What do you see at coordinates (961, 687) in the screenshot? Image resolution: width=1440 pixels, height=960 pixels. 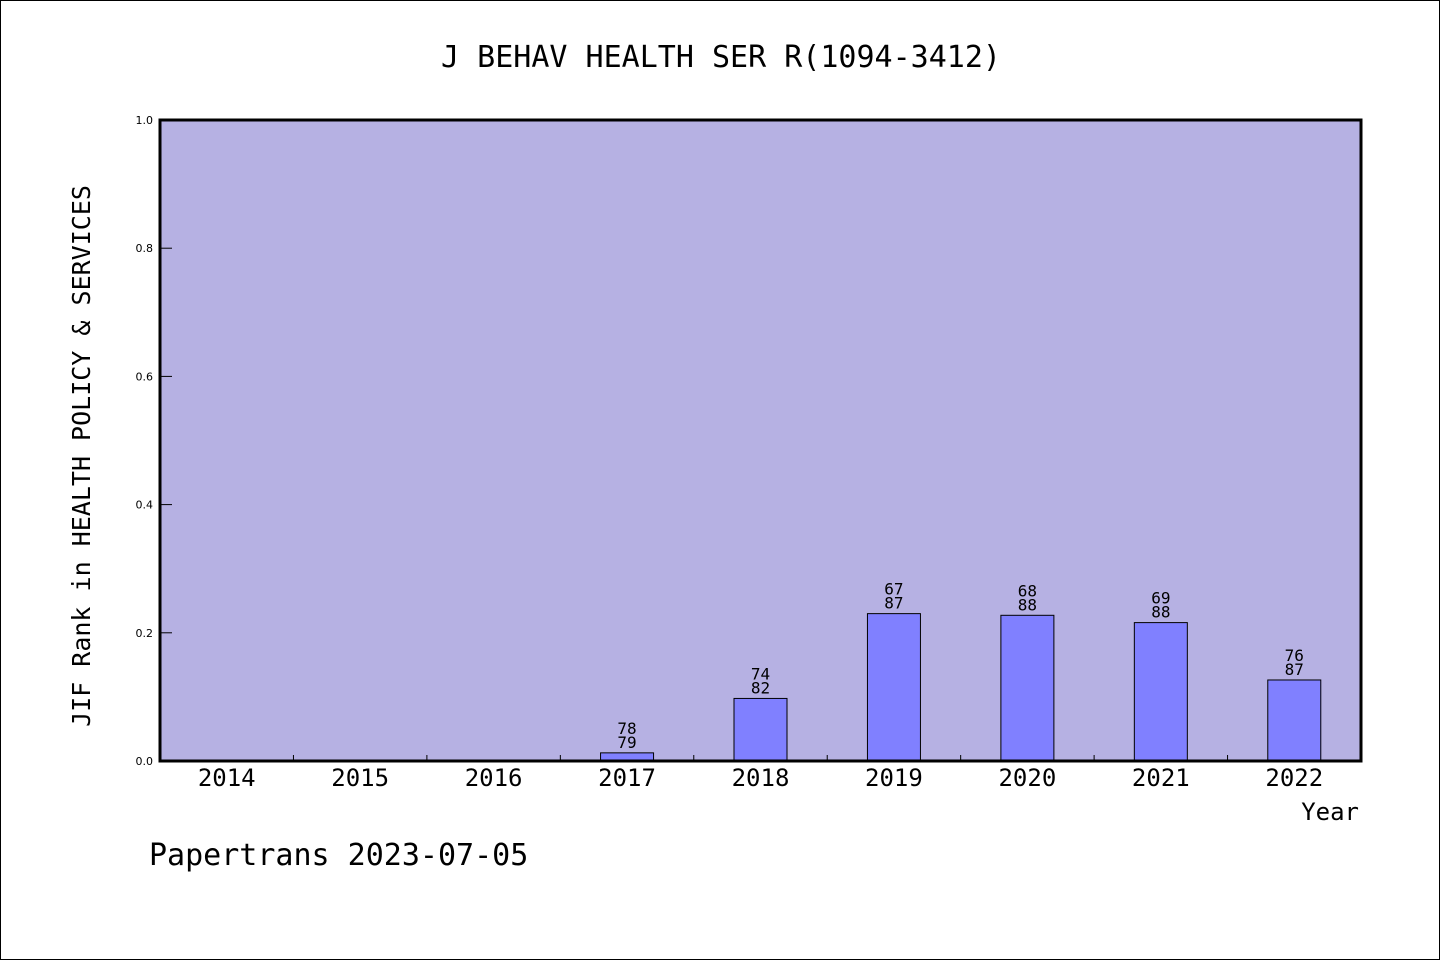 I see `bars` at bounding box center [961, 687].